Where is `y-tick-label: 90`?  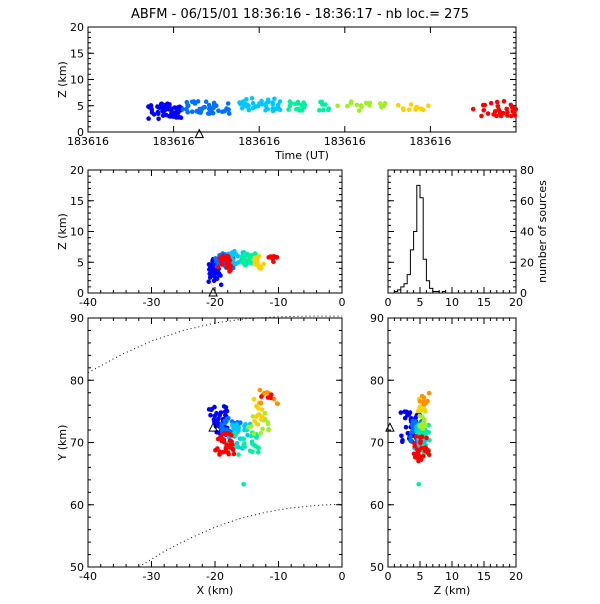 y-tick-label: 90 is located at coordinates (77, 318).